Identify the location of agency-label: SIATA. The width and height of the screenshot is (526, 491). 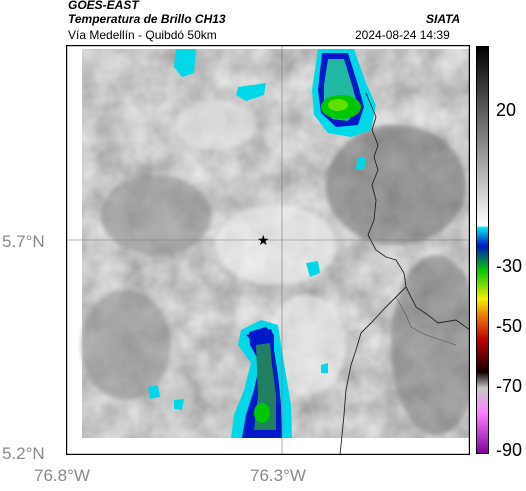
(443, 19).